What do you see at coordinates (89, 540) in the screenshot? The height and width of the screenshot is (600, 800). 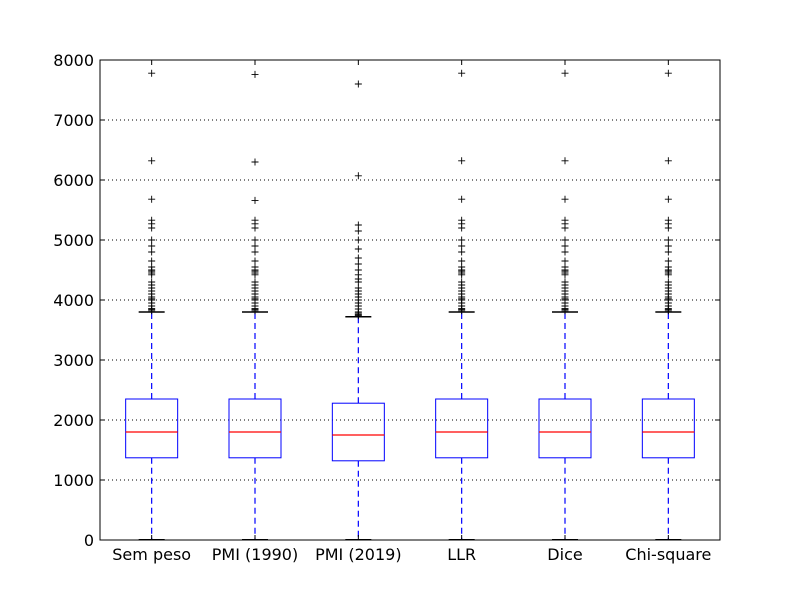 I see `y-tick-label: 0` at bounding box center [89, 540].